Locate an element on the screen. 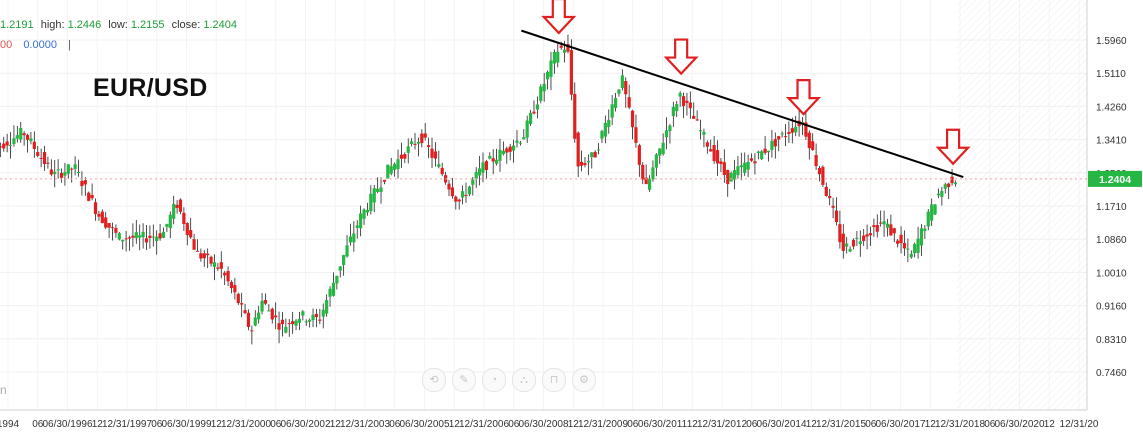  magnet-icon: ⊓ is located at coordinates (554, 380).